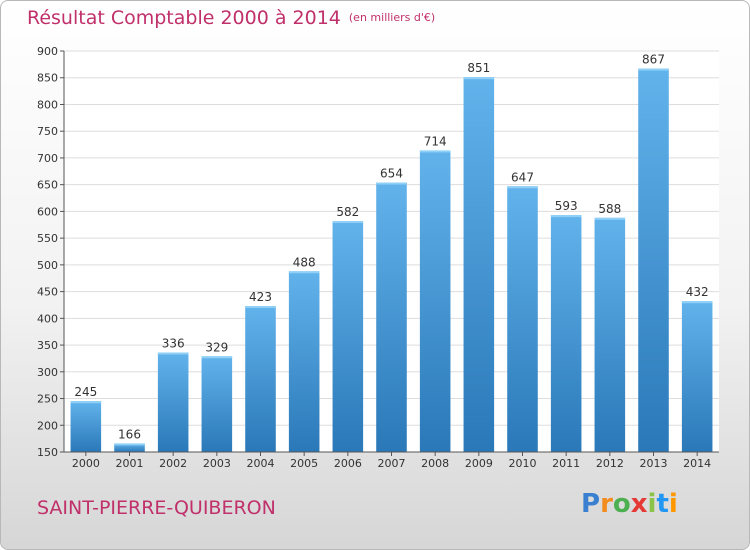 Image resolution: width=750 pixels, height=550 pixels. What do you see at coordinates (479, 463) in the screenshot?
I see `x-tick-label: 2009` at bounding box center [479, 463].